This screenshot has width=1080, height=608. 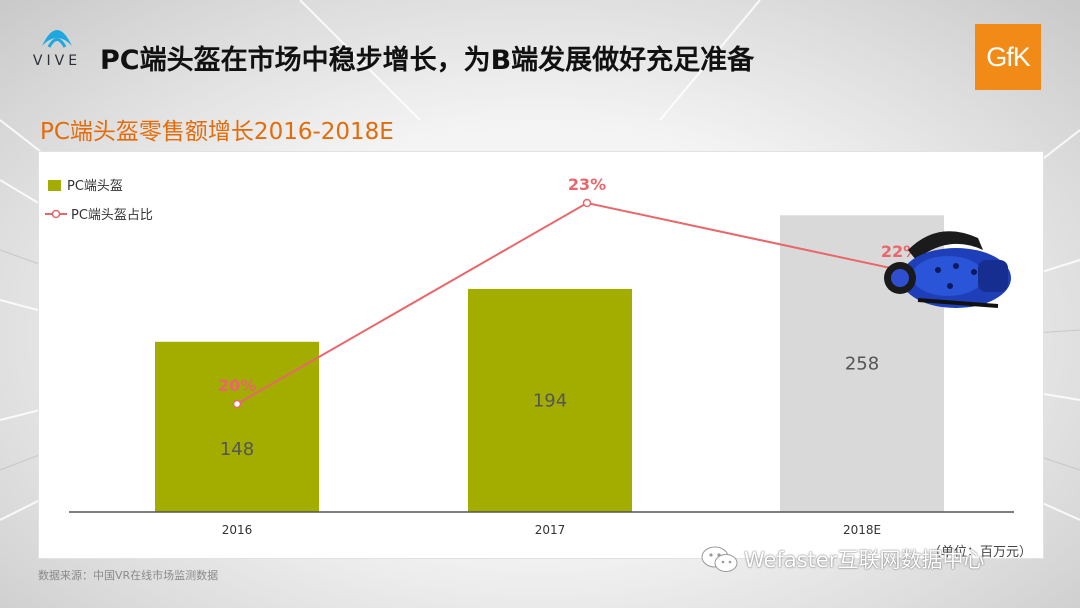 I want to click on bar-2017, so click(x=550, y=400).